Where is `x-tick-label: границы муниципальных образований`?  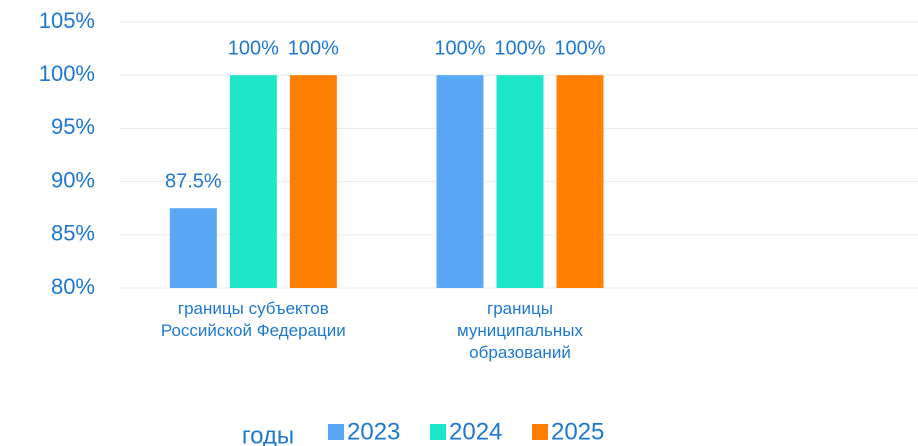 x-tick-label: границы муниципальных образований is located at coordinates (520, 330).